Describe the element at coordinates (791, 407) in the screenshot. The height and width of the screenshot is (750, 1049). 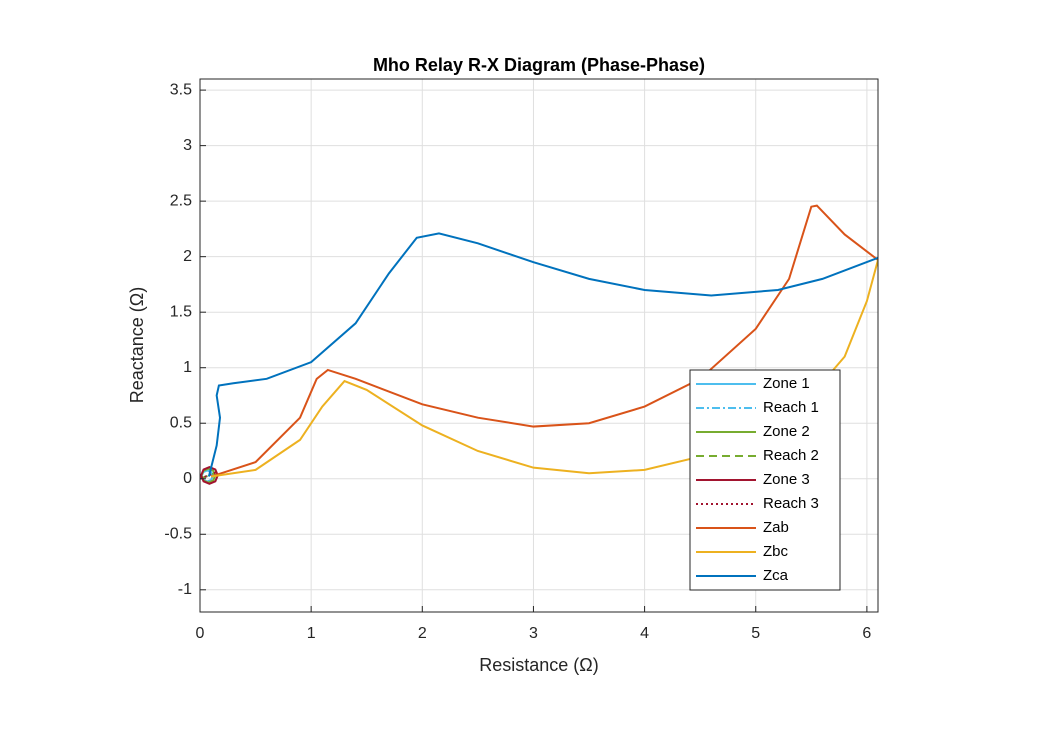
I see `legend-label: Reach 1` at that location.